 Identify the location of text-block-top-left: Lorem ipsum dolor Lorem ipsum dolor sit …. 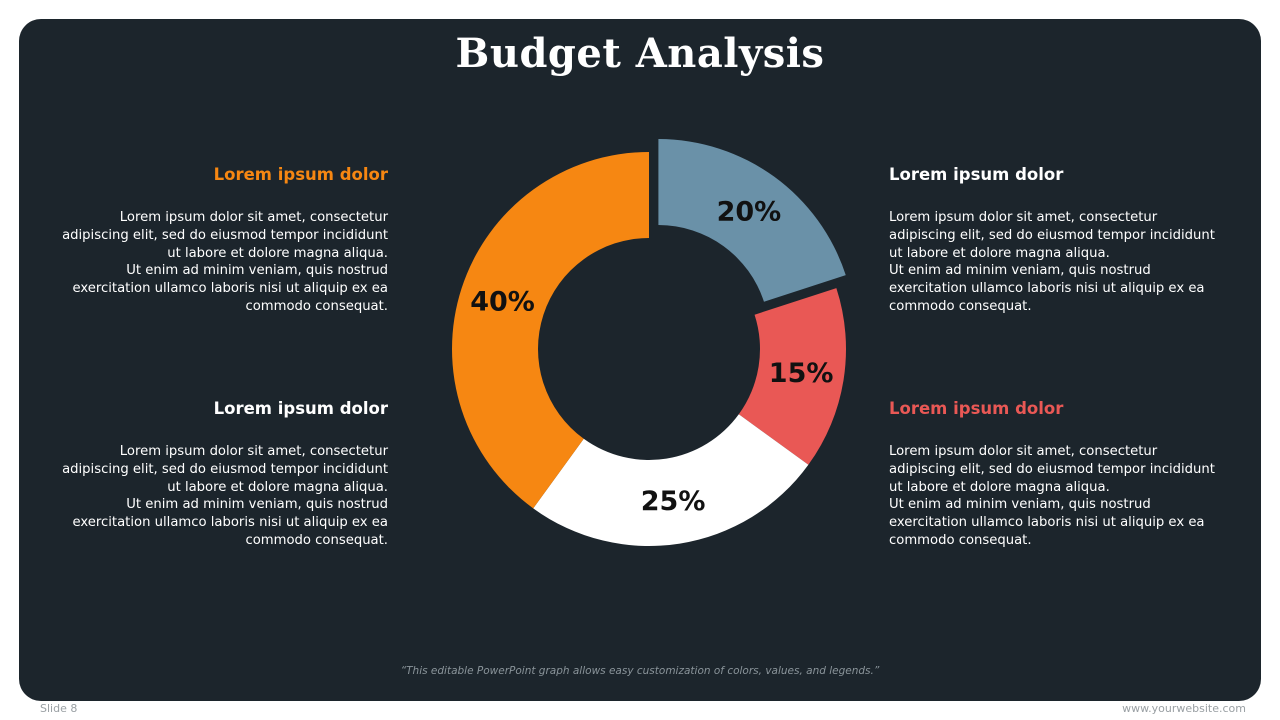
(223, 240).